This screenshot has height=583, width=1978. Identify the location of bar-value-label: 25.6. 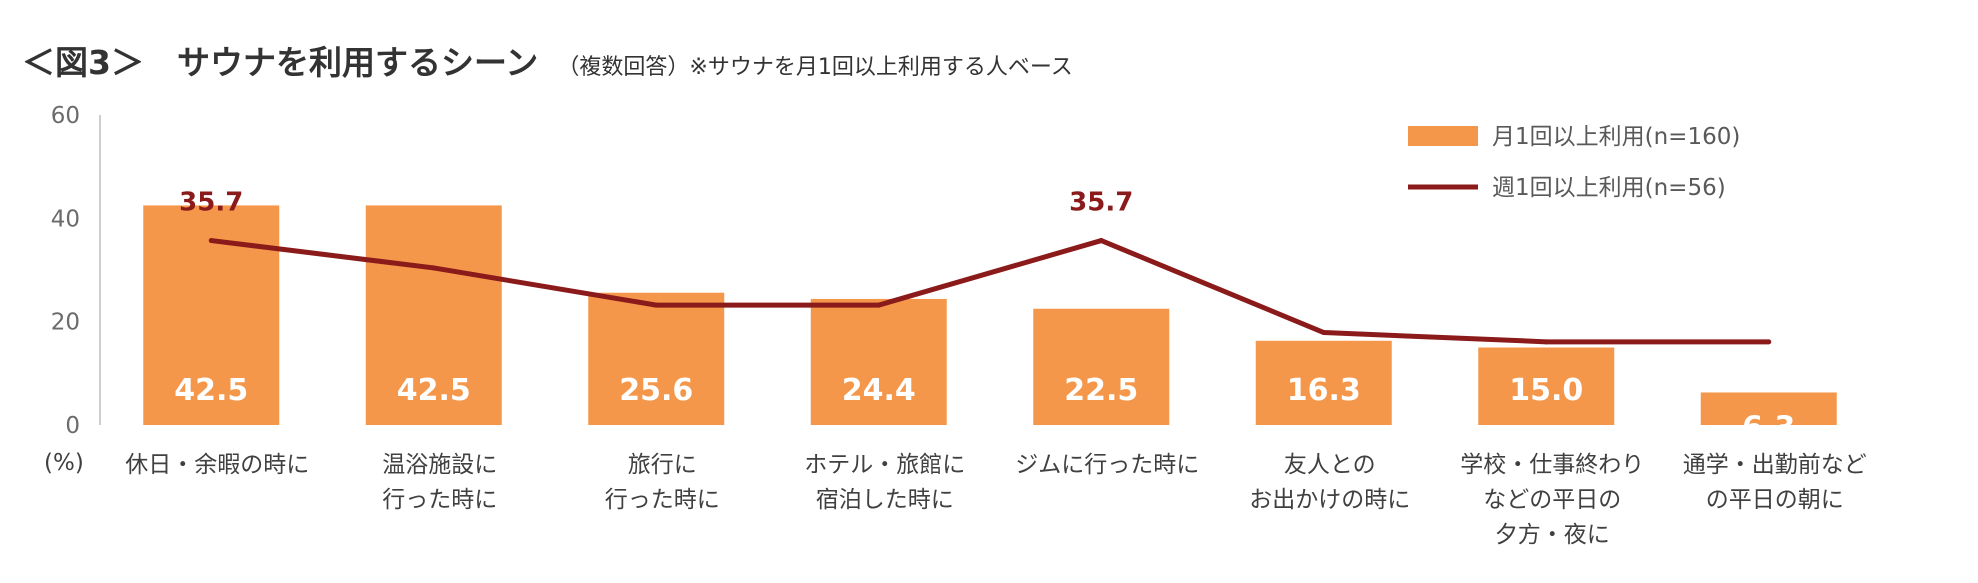
(656, 390).